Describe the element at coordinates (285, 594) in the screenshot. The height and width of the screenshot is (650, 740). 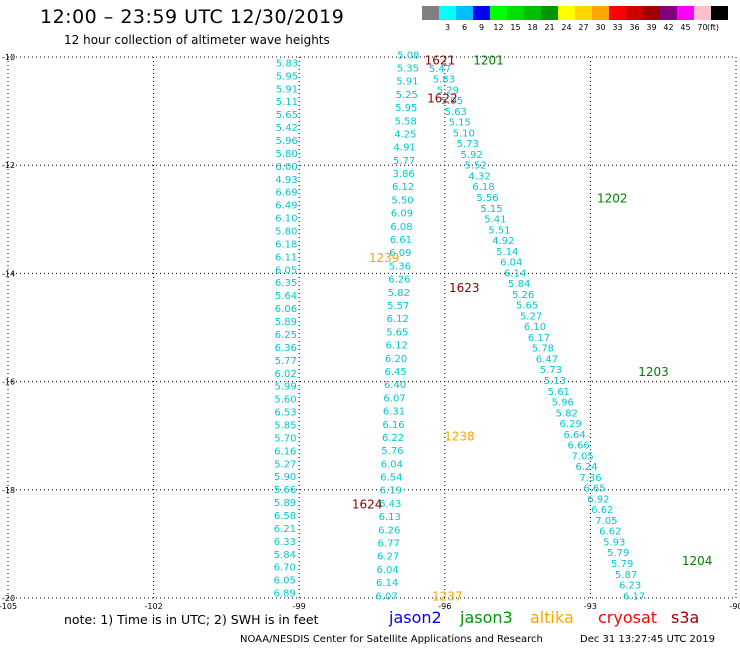
I see `swh-value: 6.89` at that location.